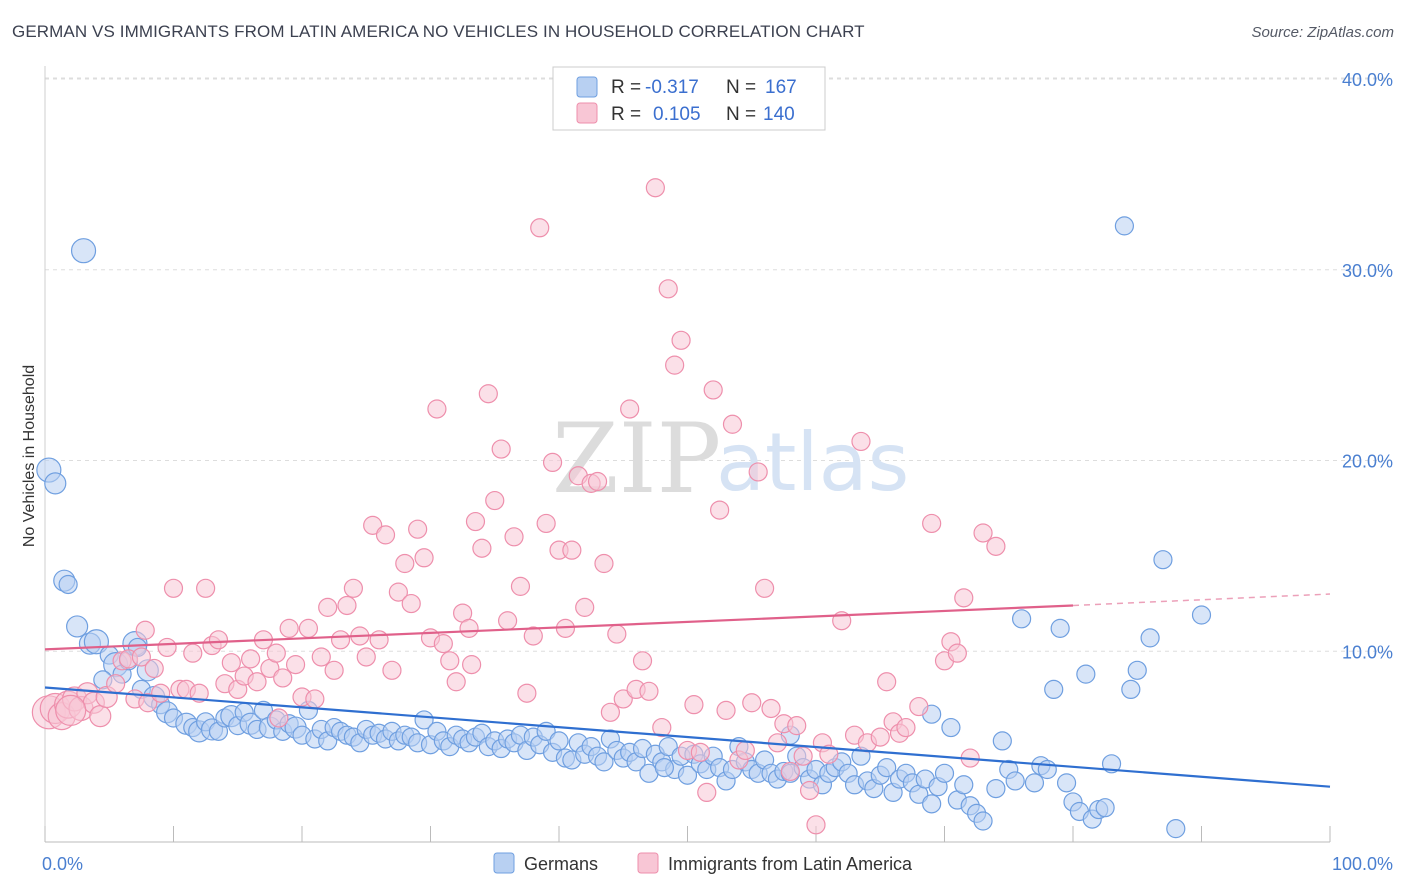 This screenshot has width=1406, height=892. Describe the element at coordinates (587, 113) in the screenshot. I see `legend-swatch-pink` at that location.